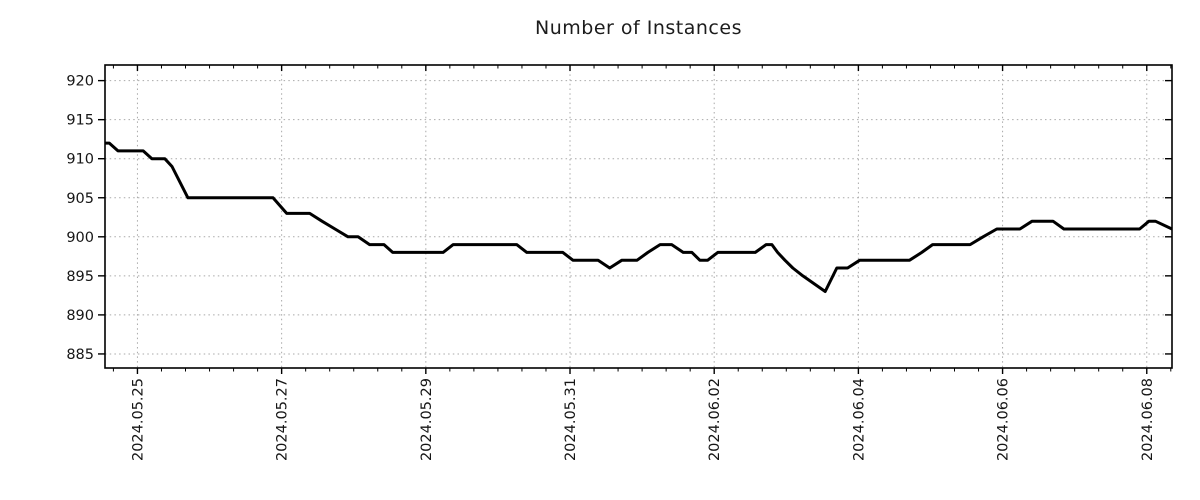 The height and width of the screenshot is (500, 1200). What do you see at coordinates (427, 419) in the screenshot?
I see `x-tick-label: 2024.05.29` at bounding box center [427, 419].